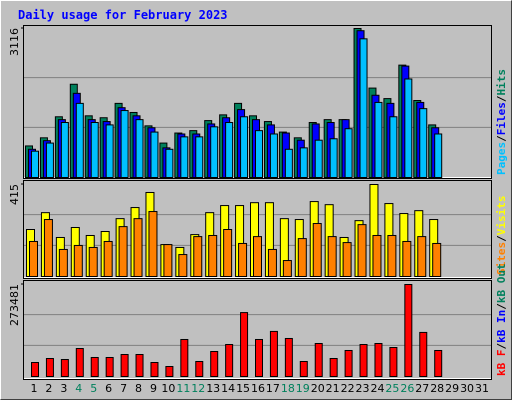 This screenshot has width=512, height=400. I want to click on x-tick-label: 13, so click(213, 388).